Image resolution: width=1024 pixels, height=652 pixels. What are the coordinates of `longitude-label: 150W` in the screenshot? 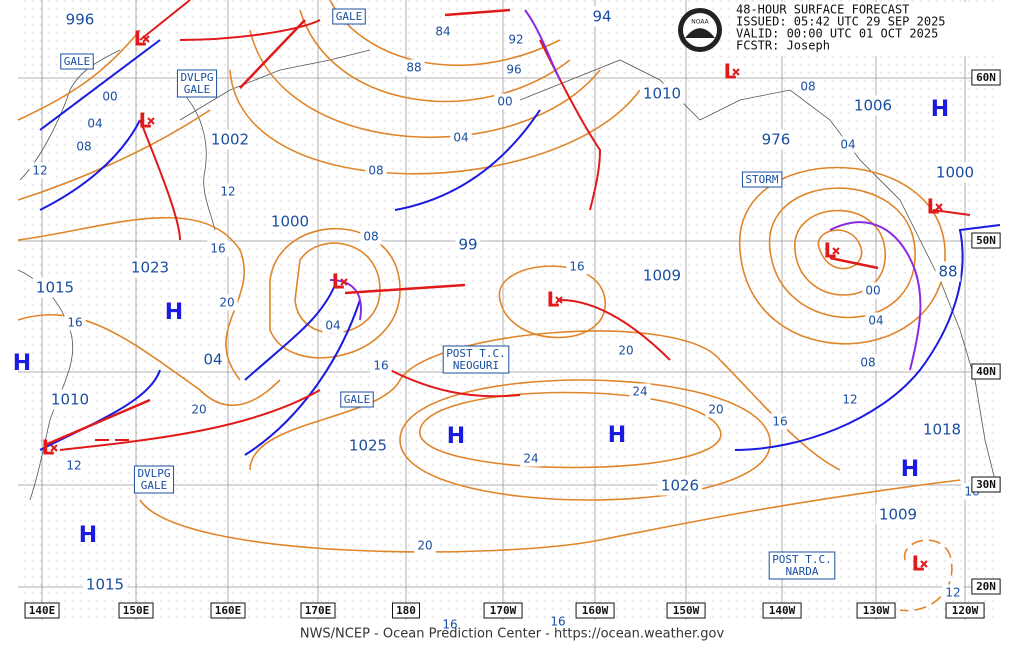 It's located at (686, 610).